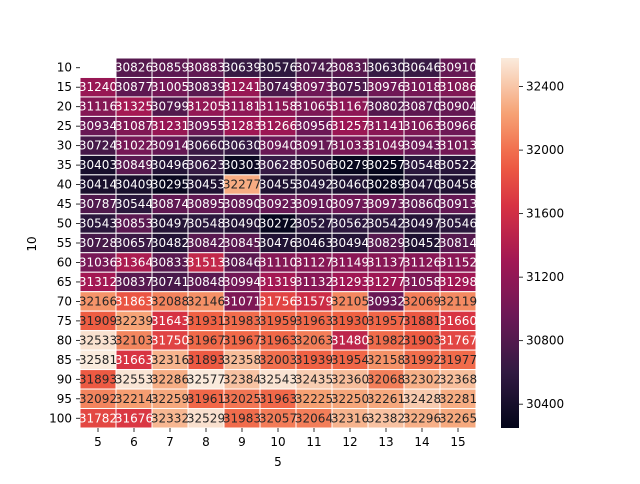 This screenshot has width=640, height=484. What do you see at coordinates (134, 146) in the screenshot?
I see `cell-label: 31022` at bounding box center [134, 146].